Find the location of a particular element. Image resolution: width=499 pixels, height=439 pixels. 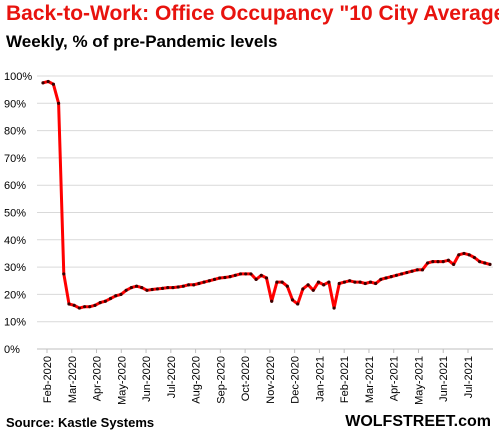

x-tick-label: Jun-2021 is located at coordinates (444, 379).